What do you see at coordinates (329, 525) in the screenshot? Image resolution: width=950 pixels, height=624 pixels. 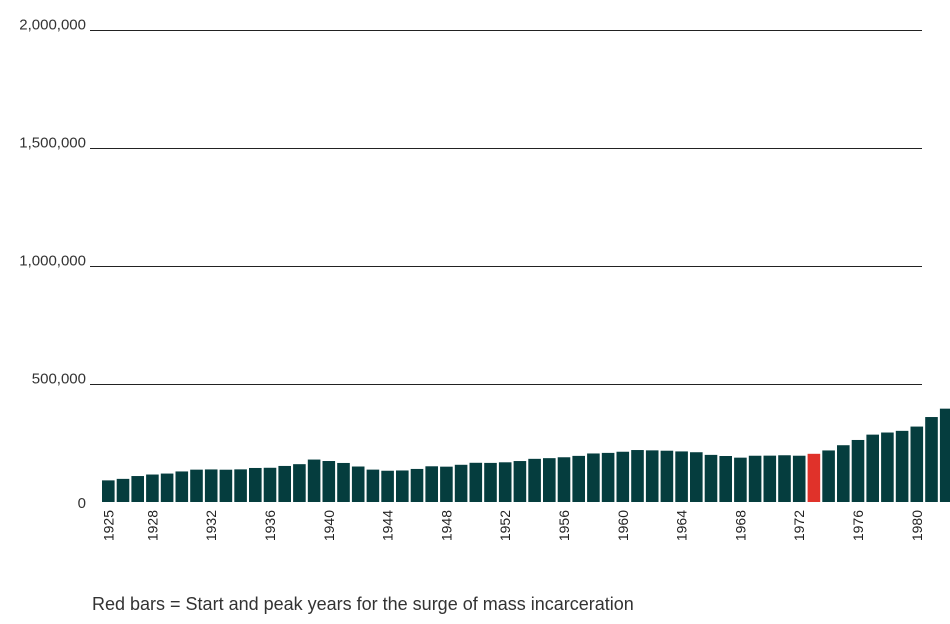 I see `x-tick-label: 1940` at bounding box center [329, 525].